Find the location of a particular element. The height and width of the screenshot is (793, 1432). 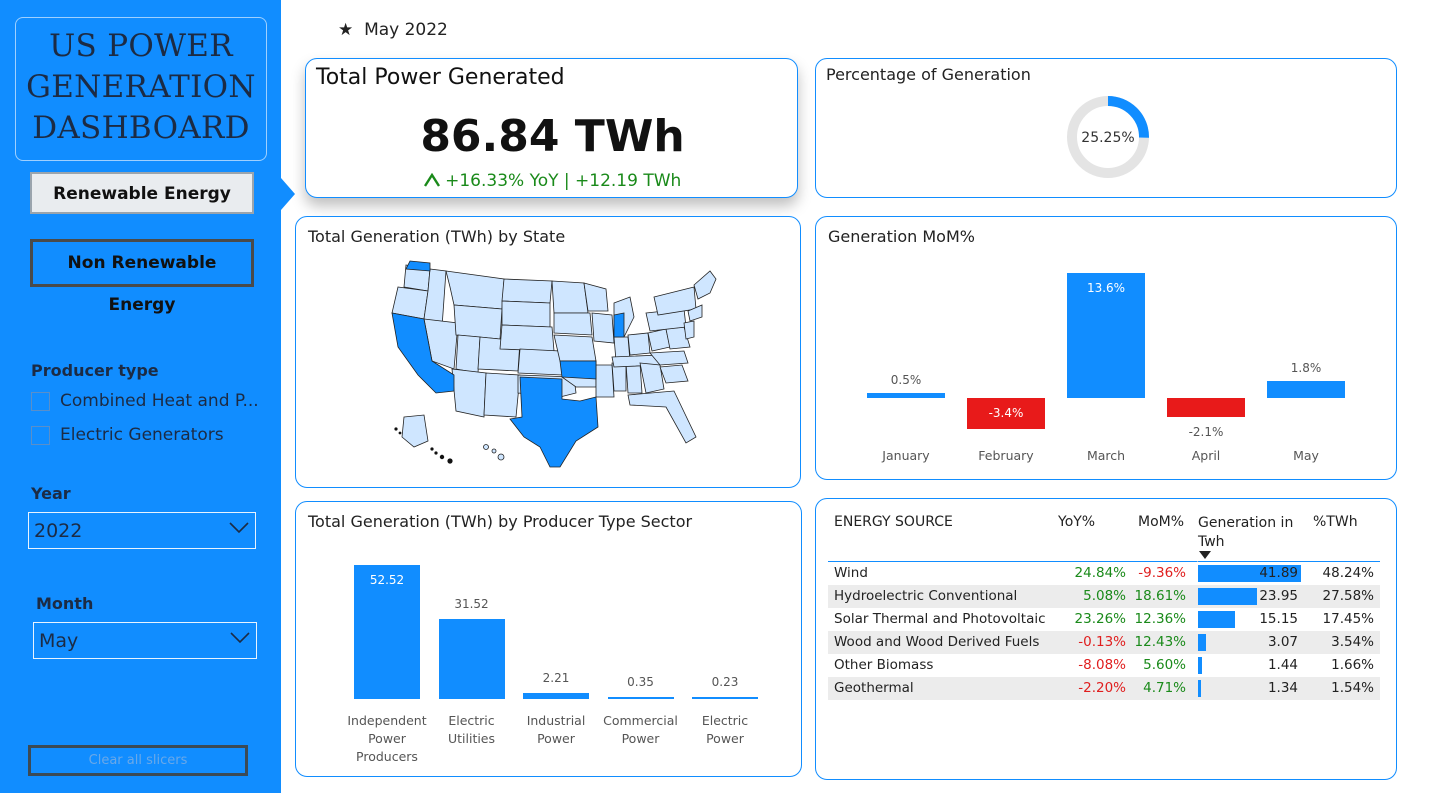

sort-descending-icon is located at coordinates (1205, 555).